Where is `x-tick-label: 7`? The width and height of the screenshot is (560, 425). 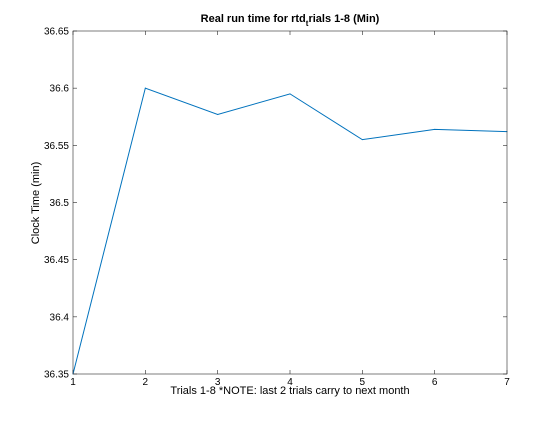
x-tick-label: 7 is located at coordinates (507, 382).